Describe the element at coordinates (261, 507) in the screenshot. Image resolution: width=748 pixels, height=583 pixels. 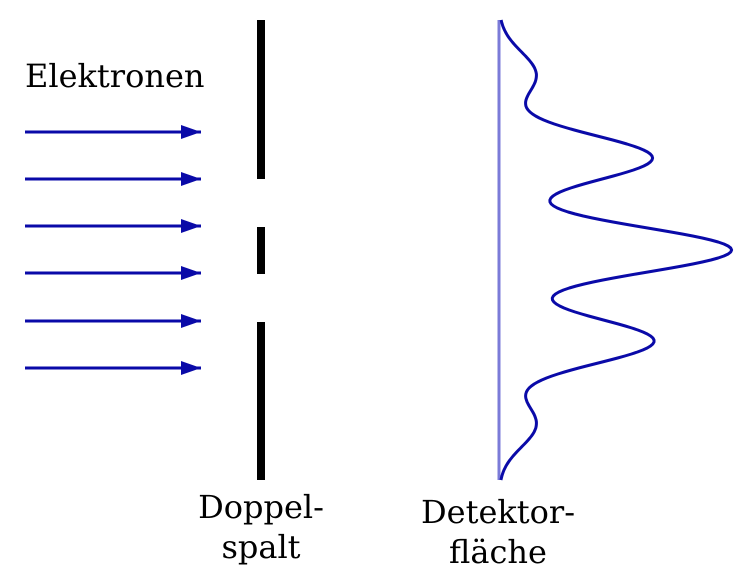
I see `double-slit-label-line1: Doppel-` at that location.